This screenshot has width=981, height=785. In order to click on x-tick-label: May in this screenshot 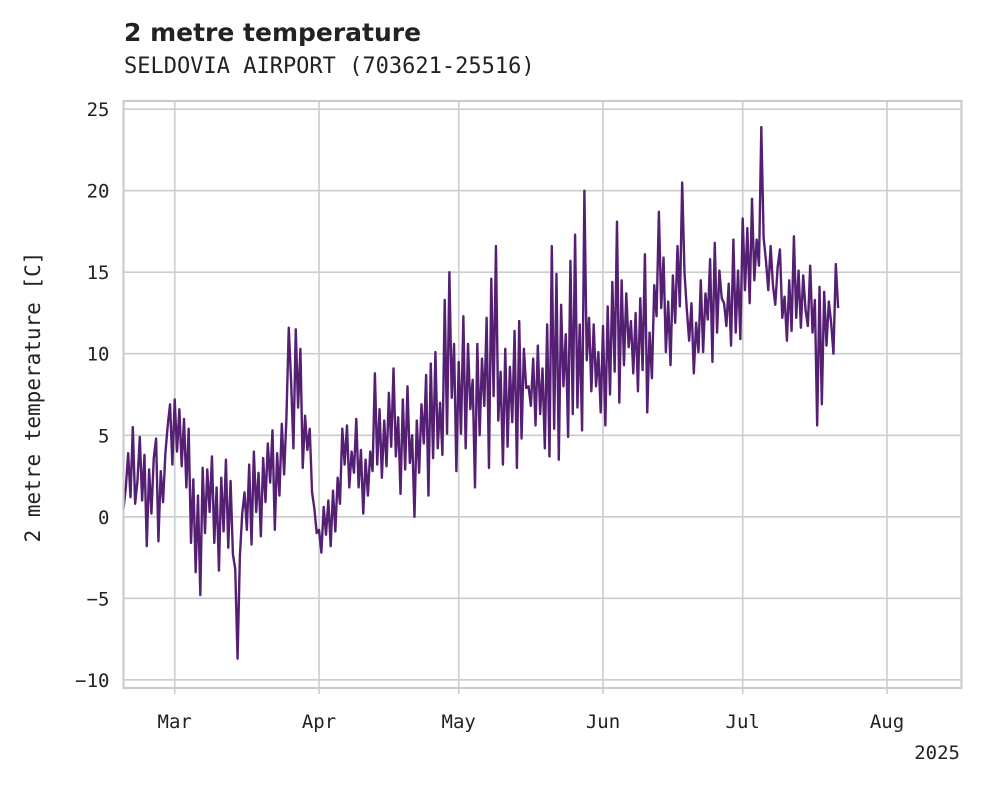, I will do `click(459, 722)`.